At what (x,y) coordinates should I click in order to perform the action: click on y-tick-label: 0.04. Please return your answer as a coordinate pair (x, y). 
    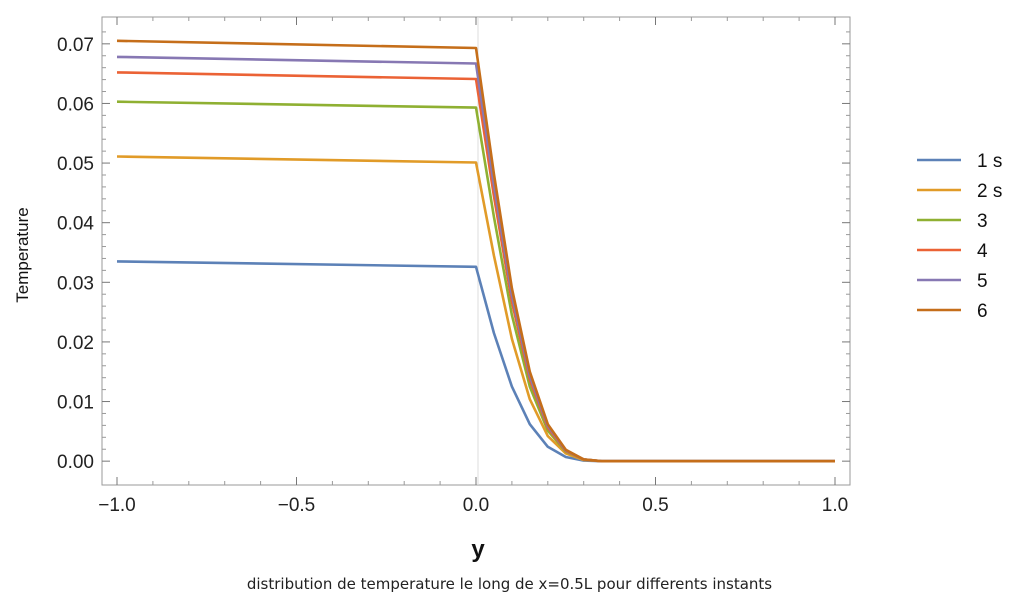
    Looking at the image, I should click on (75, 224).